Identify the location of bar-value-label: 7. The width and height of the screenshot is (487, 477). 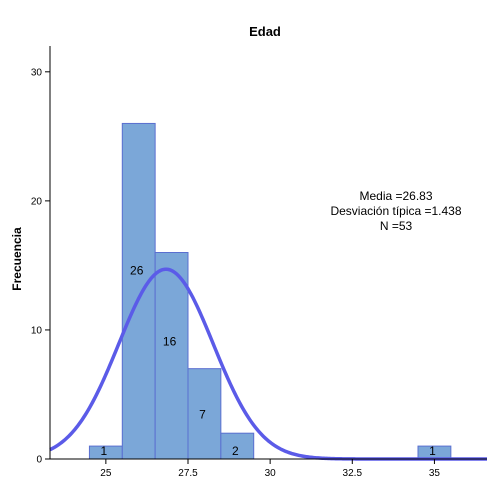
(202, 414).